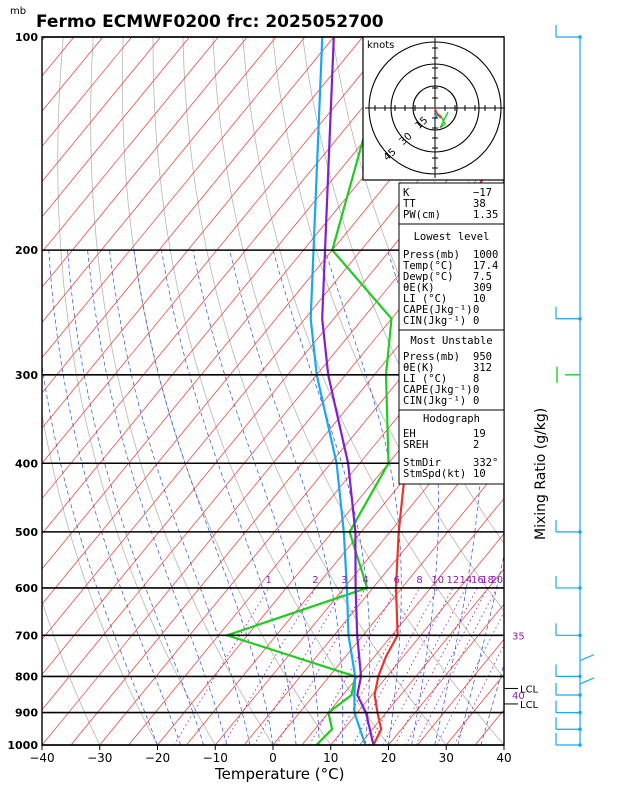  Describe the element at coordinates (529, 689) in the screenshot. I see `lcl-label: LCL` at that location.